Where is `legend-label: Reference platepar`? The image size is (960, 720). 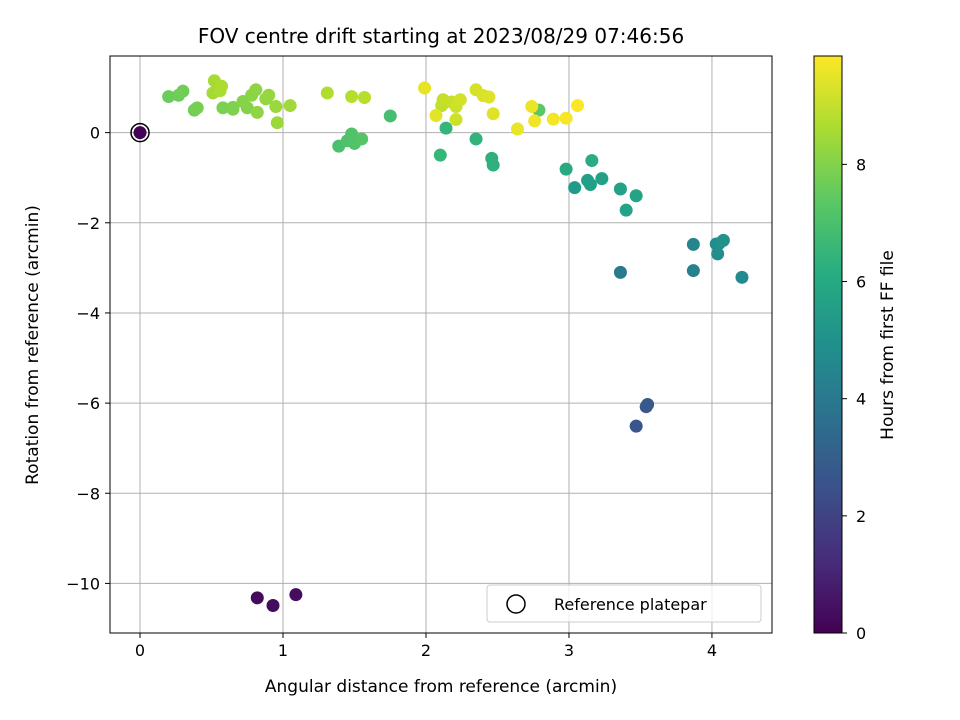 legend-label: Reference platepar is located at coordinates (630, 604).